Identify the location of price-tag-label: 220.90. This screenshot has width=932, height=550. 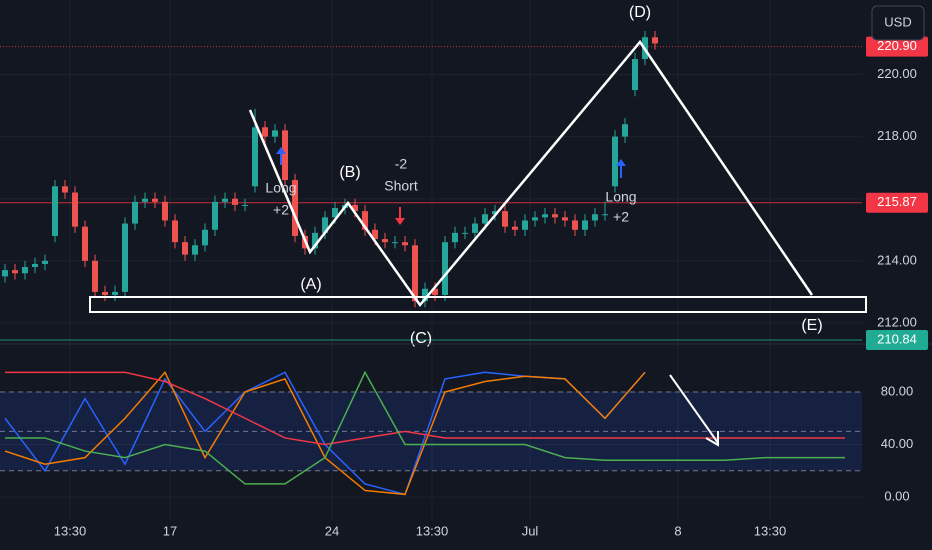
(897, 45).